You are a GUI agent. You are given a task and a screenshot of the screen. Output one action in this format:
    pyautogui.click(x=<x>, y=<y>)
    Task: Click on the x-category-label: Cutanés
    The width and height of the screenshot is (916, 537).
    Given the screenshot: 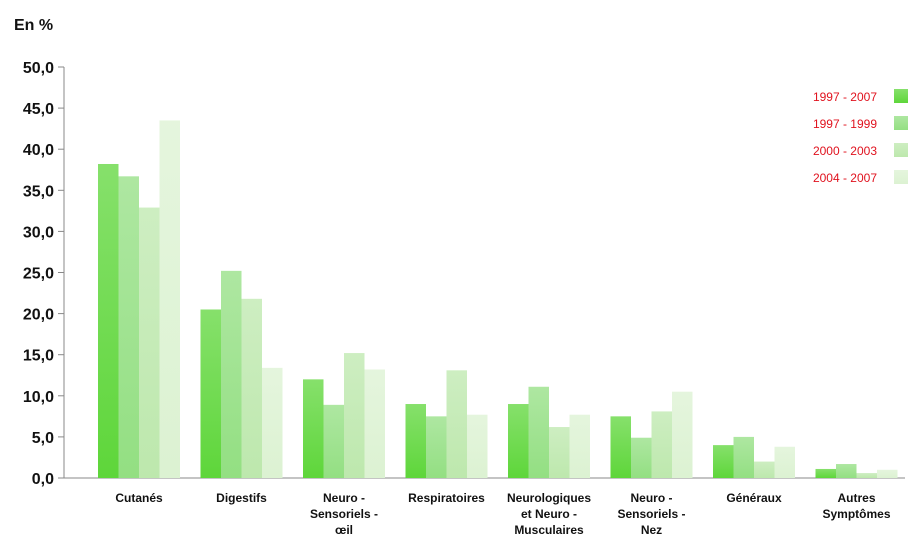 What is the action you would take?
    pyautogui.click(x=139, y=498)
    